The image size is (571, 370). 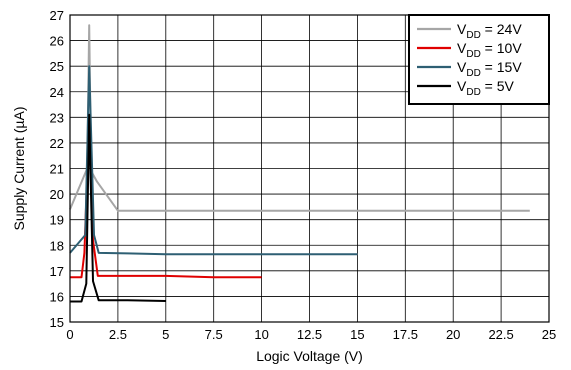 I want to click on legend-label: VDD = 24V, so click(x=489, y=31).